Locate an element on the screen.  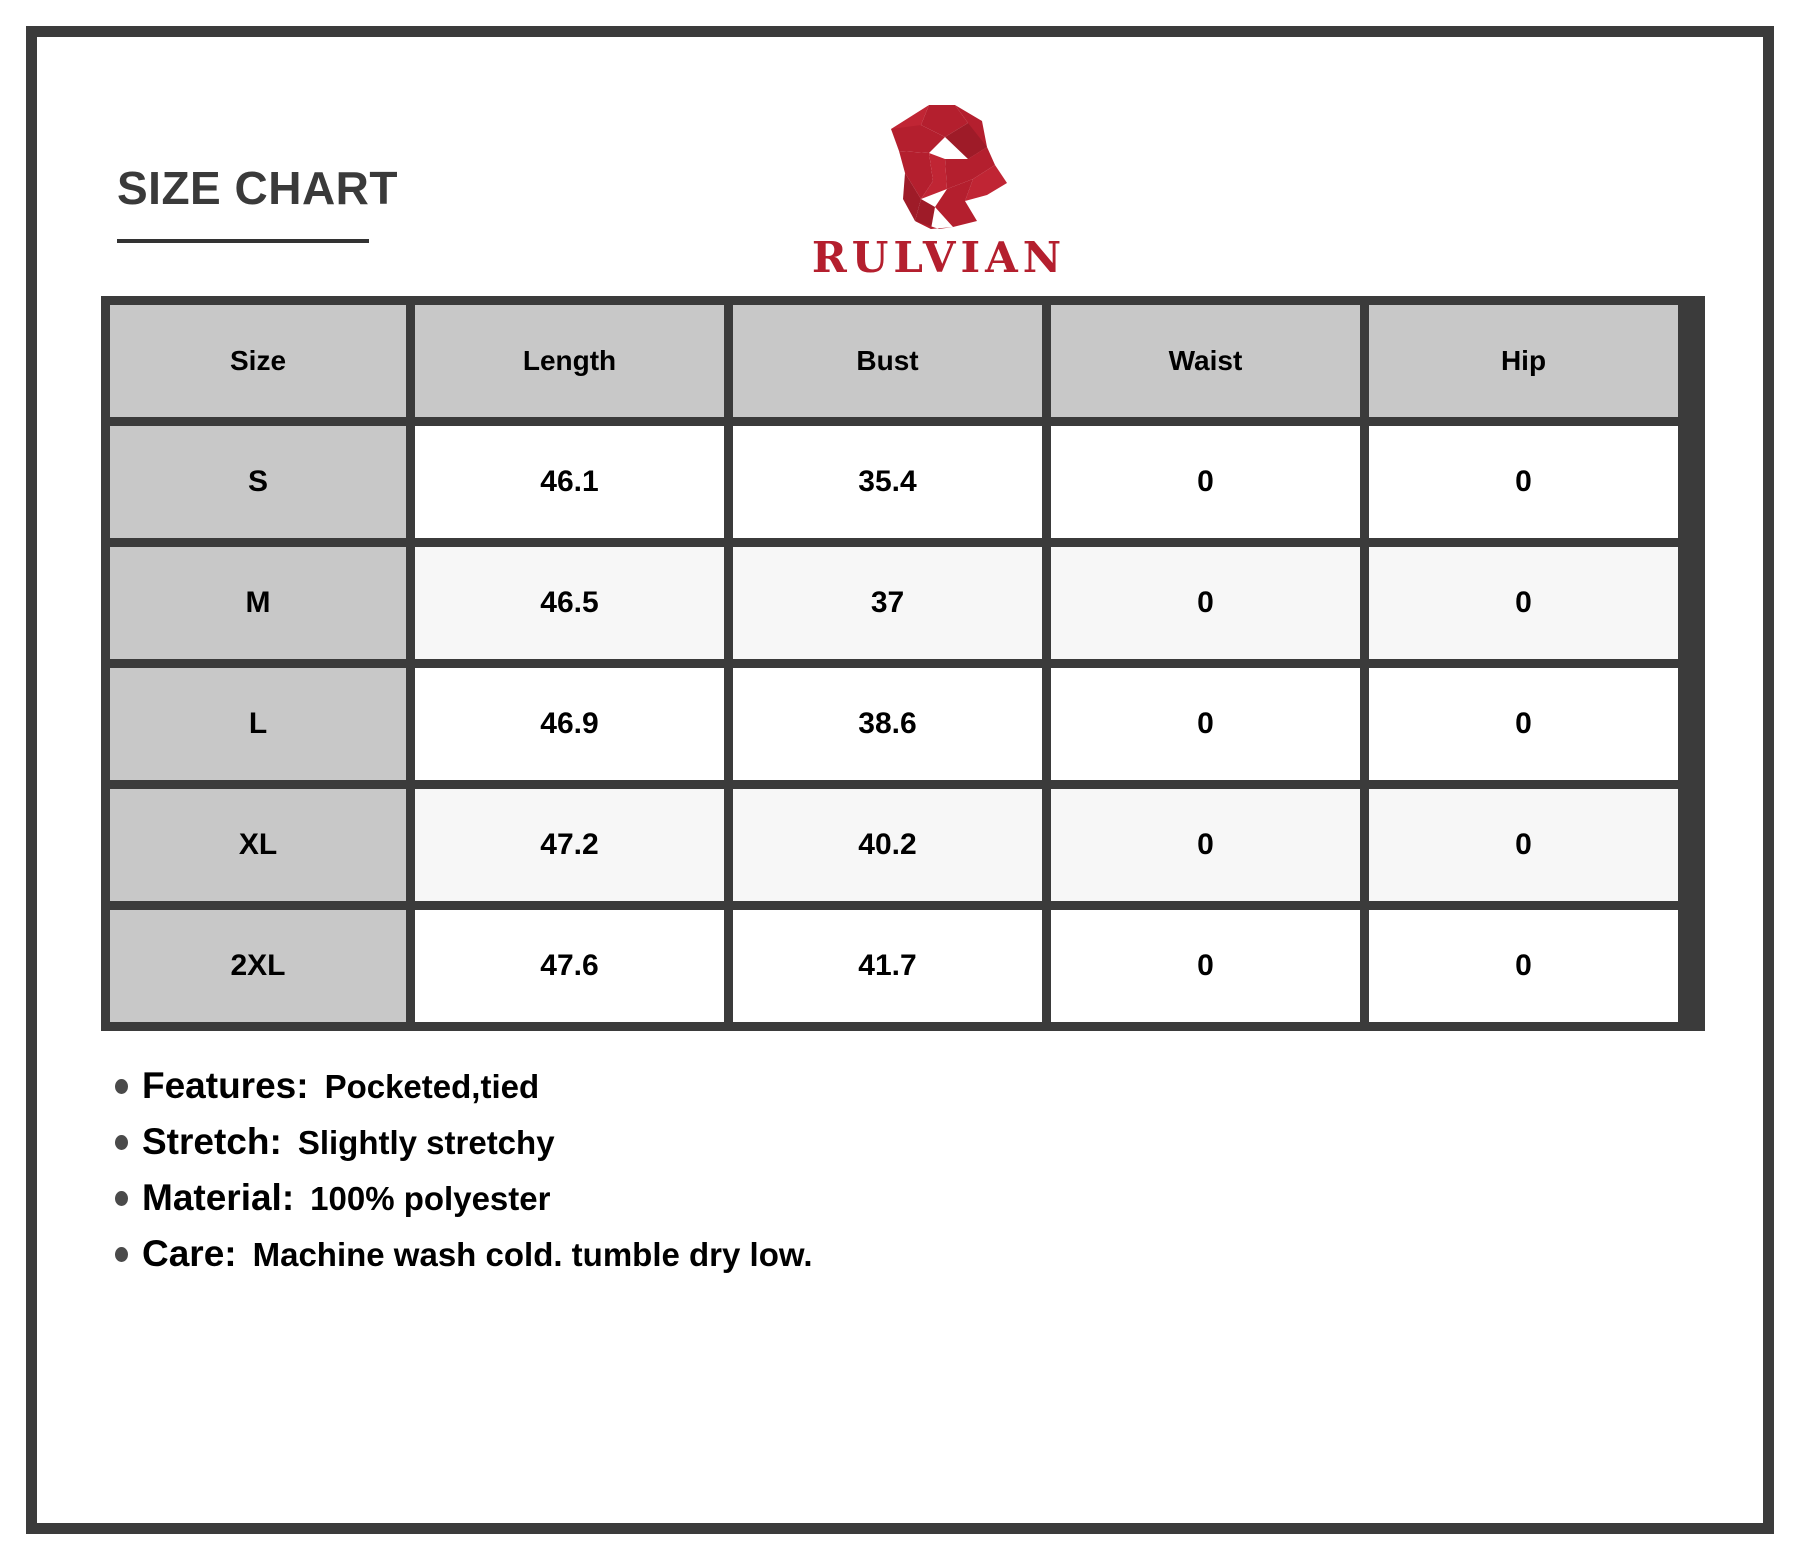
list-item: Material: 100% polyester is located at coordinates (907, 1198).